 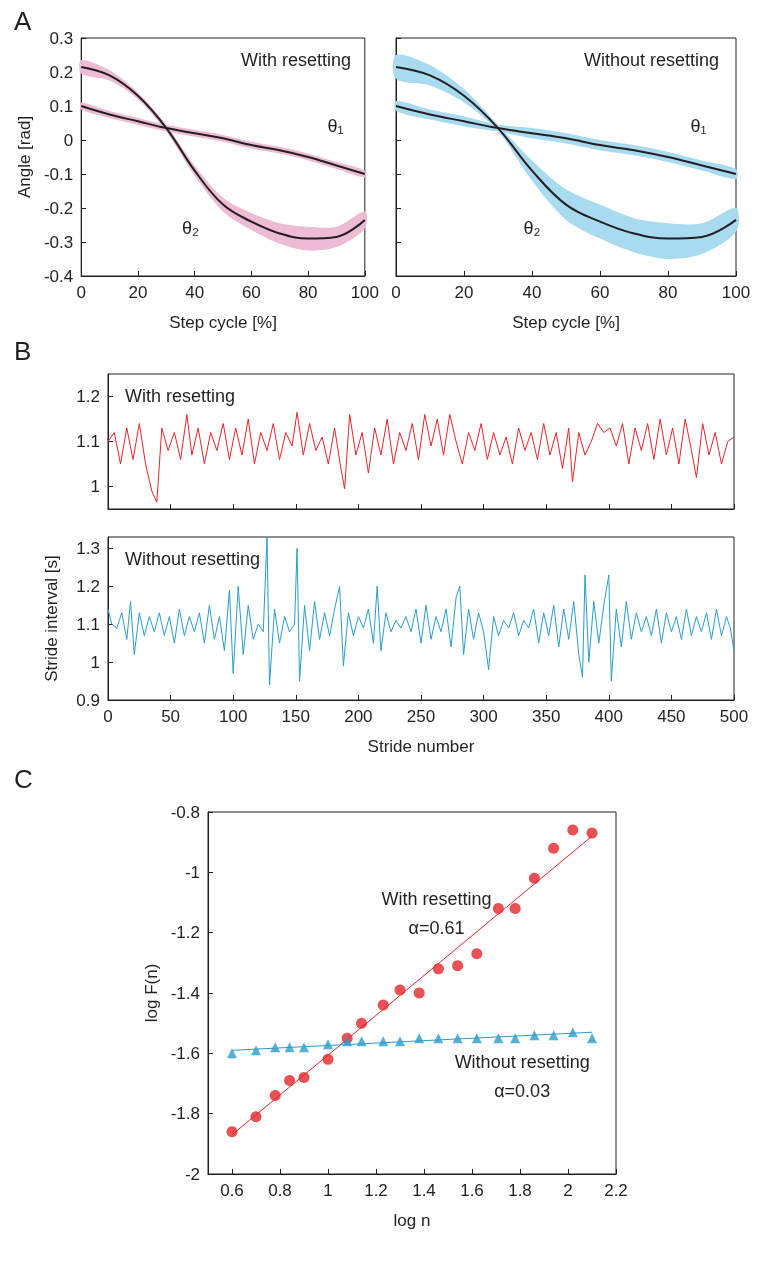 I want to click on x-axis-title: Stride number, so click(x=421, y=746).